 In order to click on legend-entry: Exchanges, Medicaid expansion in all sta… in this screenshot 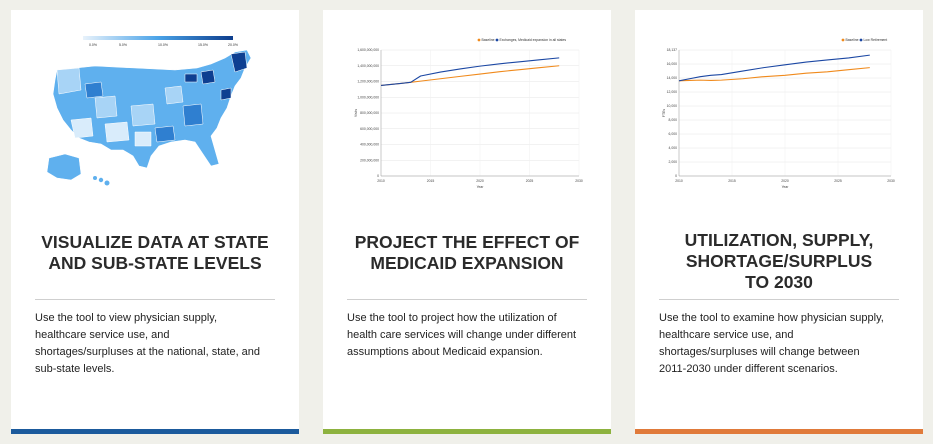, I will do `click(533, 40)`.